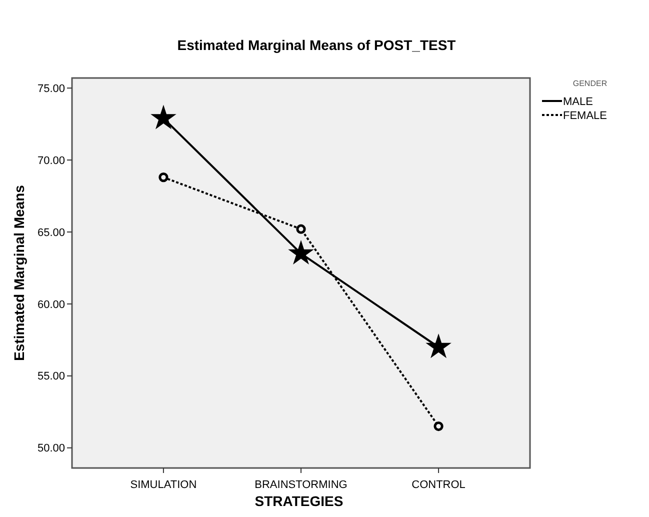 This screenshot has height=517, width=649. Describe the element at coordinates (19, 272) in the screenshot. I see `y-axis-title: Estimated Marginal Means` at that location.